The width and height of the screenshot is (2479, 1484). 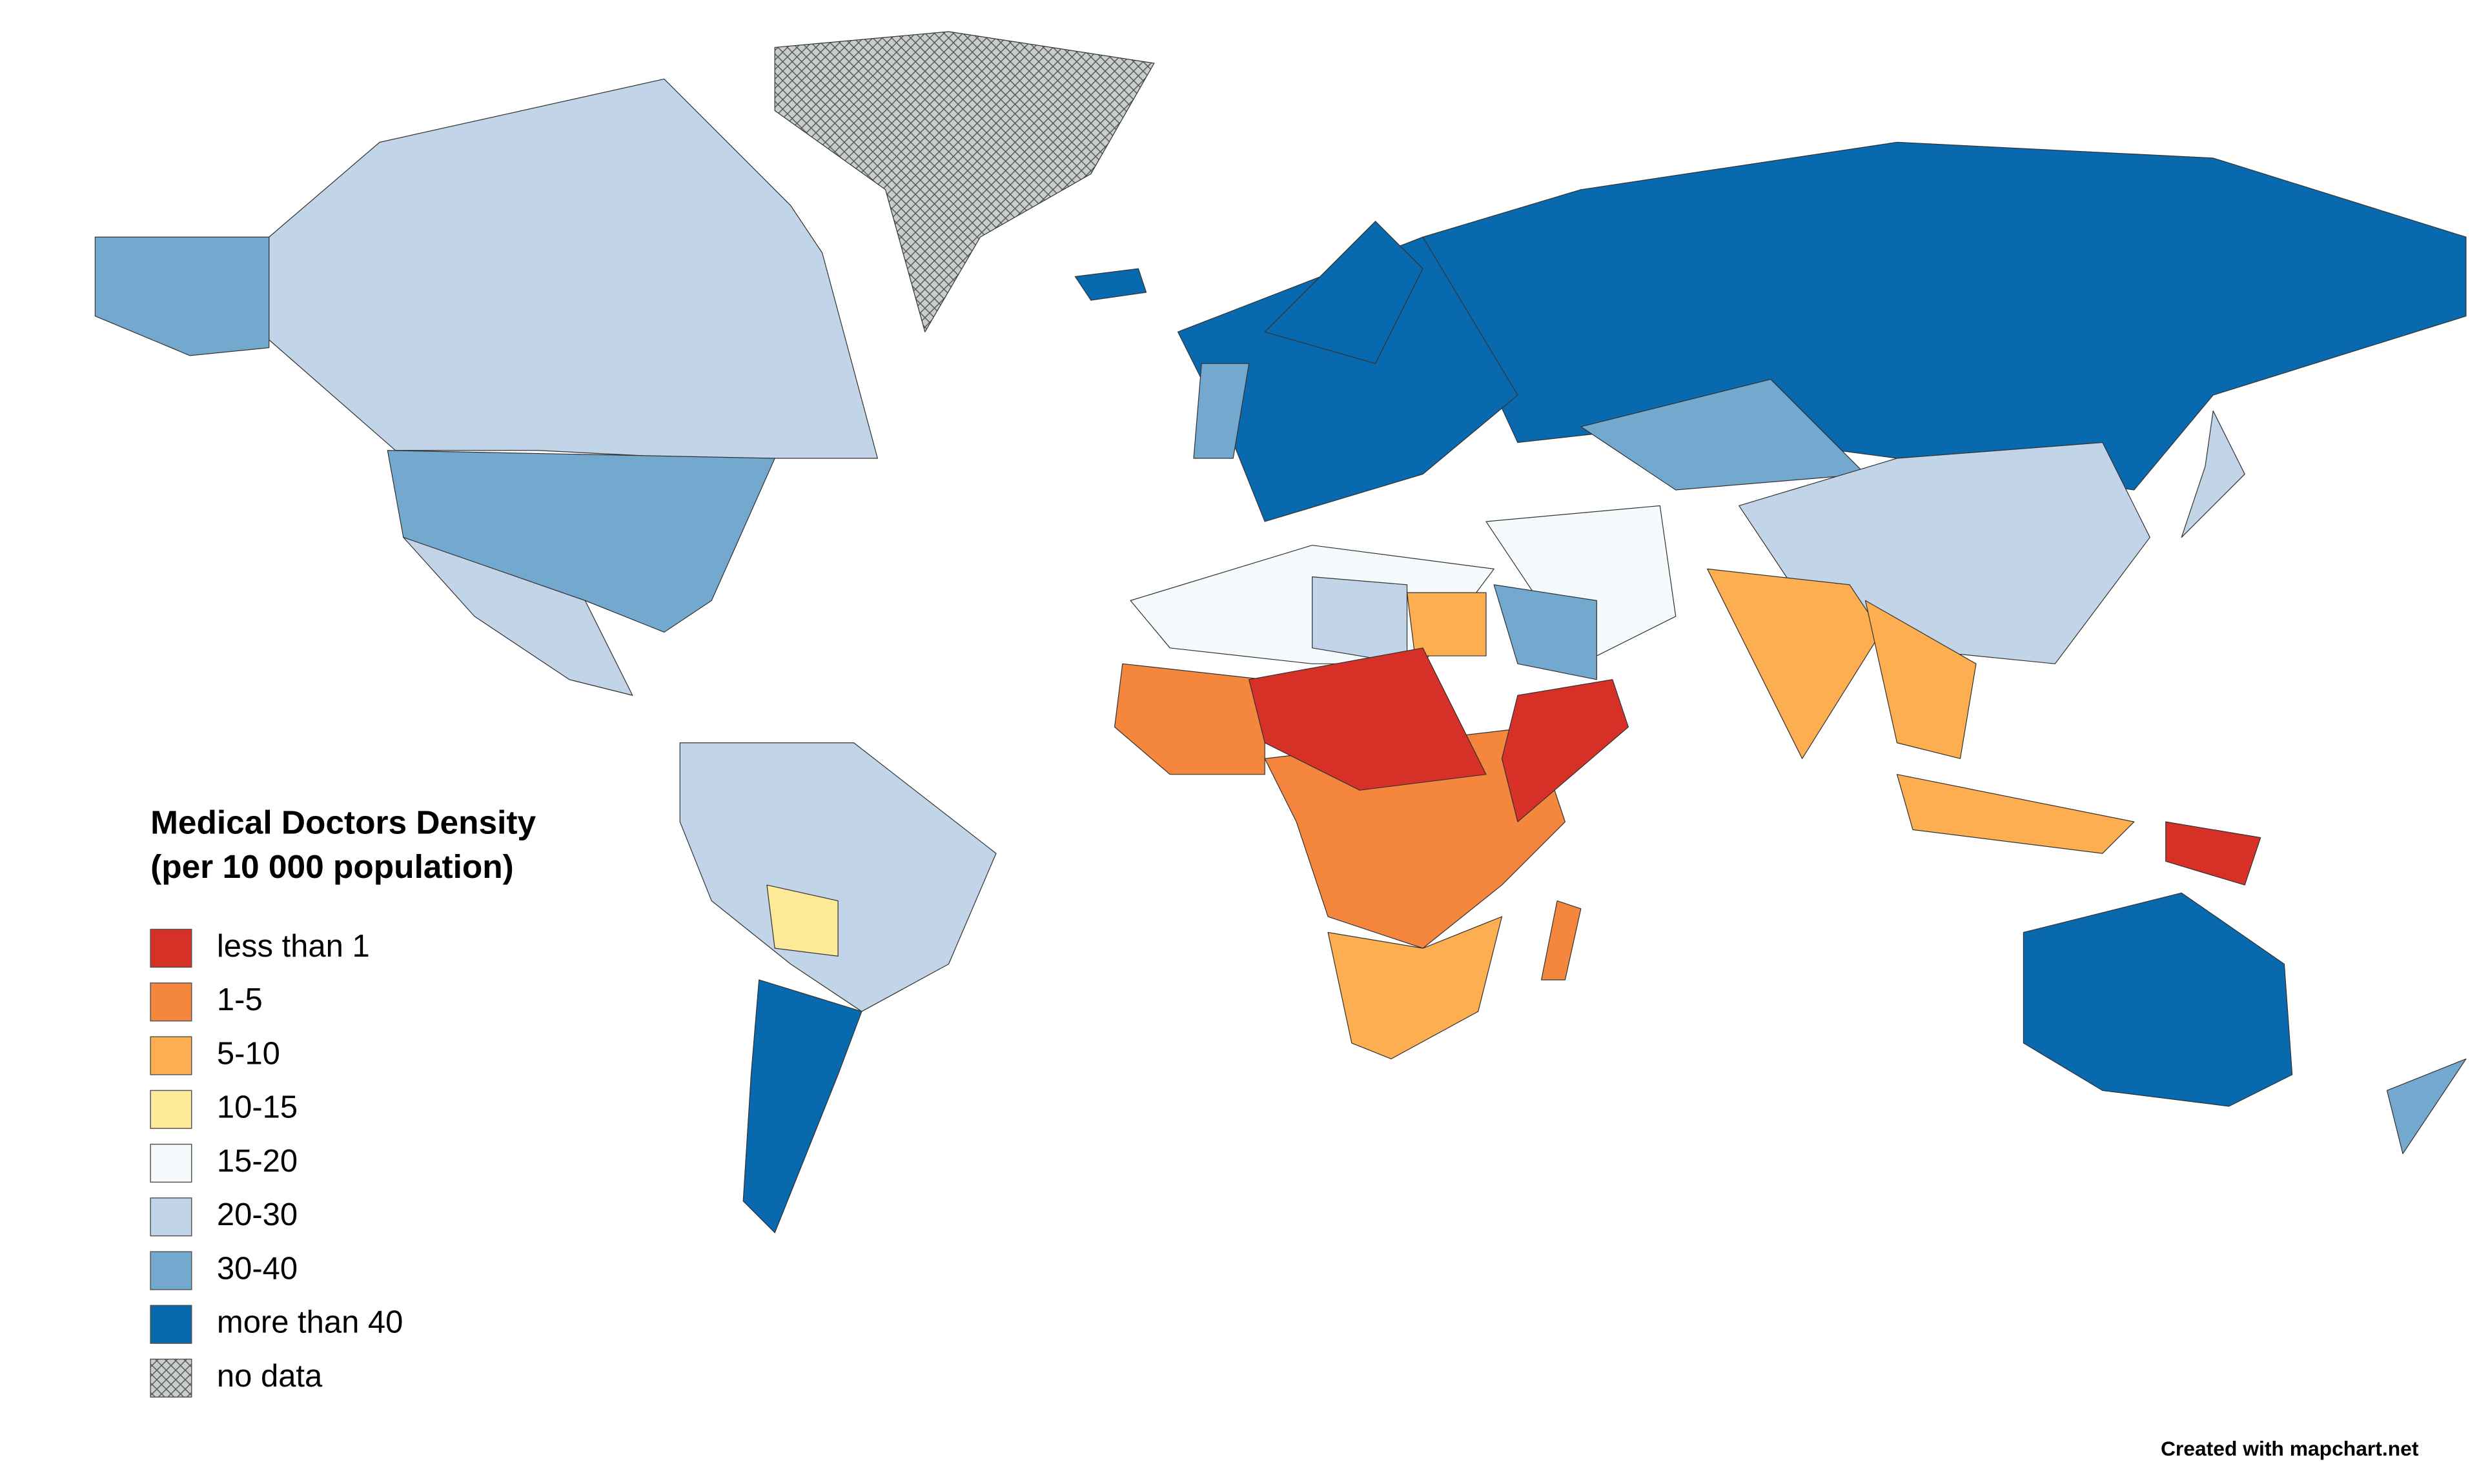 What do you see at coordinates (1221, 411) in the screenshot?
I see `uk` at bounding box center [1221, 411].